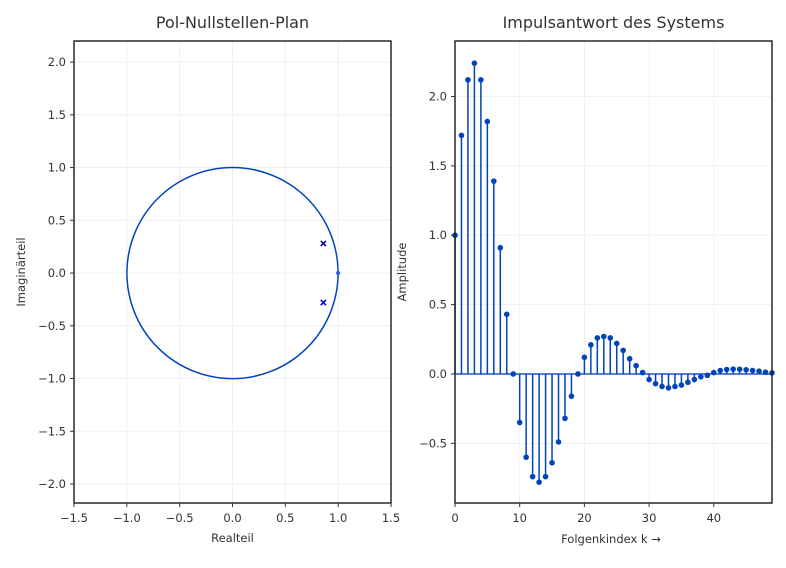 The height and width of the screenshot is (568, 786). What do you see at coordinates (713, 518) in the screenshot?
I see `x-tick-label: 40` at bounding box center [713, 518].